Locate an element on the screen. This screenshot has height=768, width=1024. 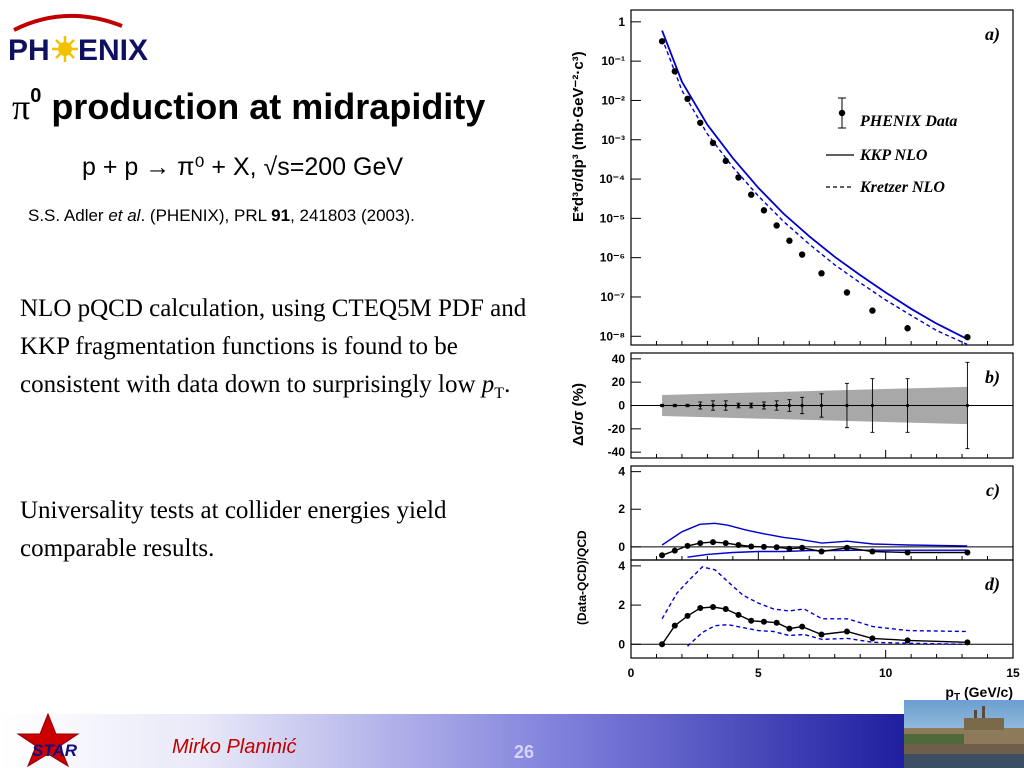
reaction-equation: p + p → π⁰ + X, √s=200 GeV is located at coordinates (243, 167).